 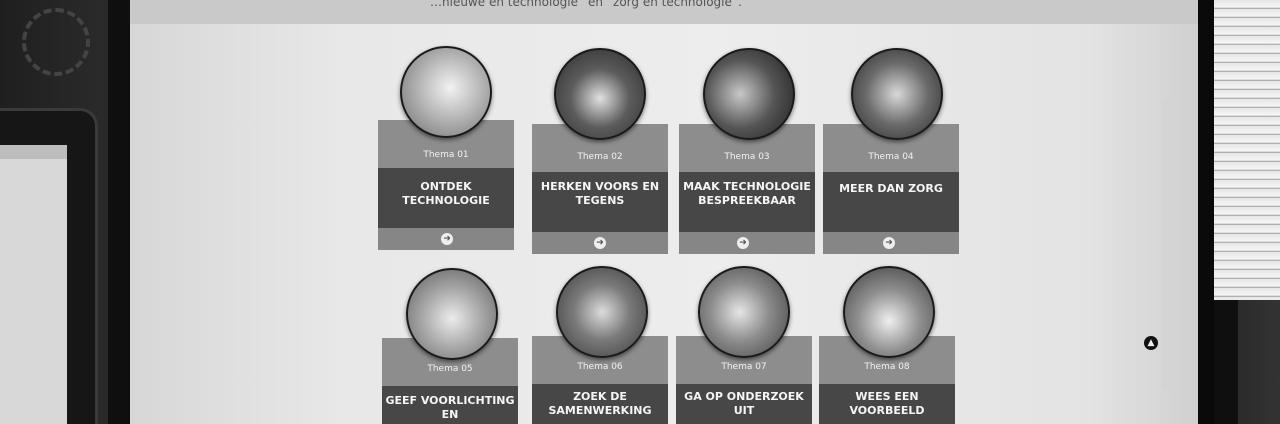 I want to click on theme-label: Thema 01, so click(x=446, y=155).